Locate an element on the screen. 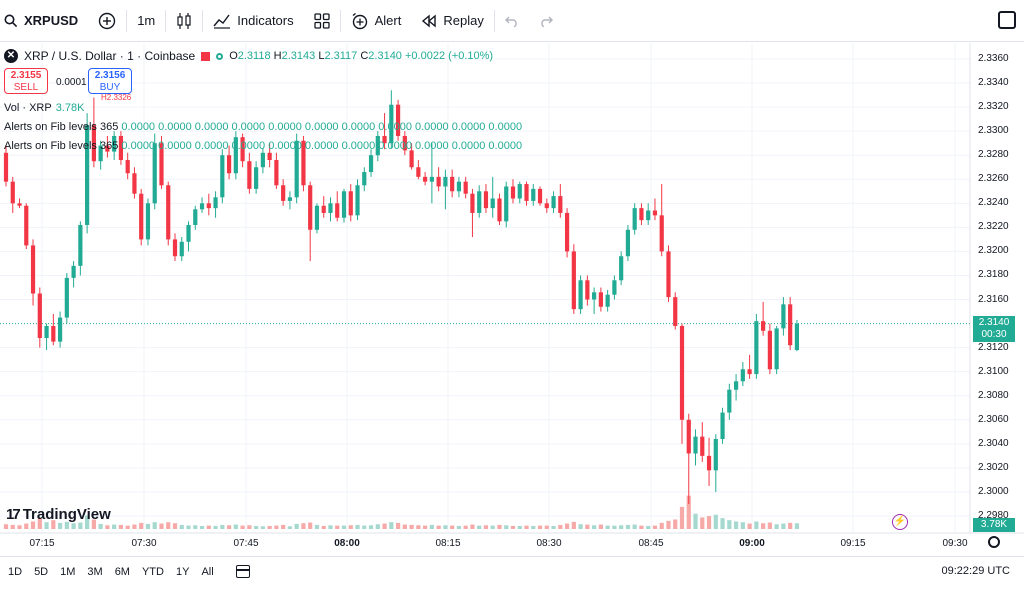 This screenshot has height=597, width=1024. buy-button: 2.3156 BUY is located at coordinates (110, 81).